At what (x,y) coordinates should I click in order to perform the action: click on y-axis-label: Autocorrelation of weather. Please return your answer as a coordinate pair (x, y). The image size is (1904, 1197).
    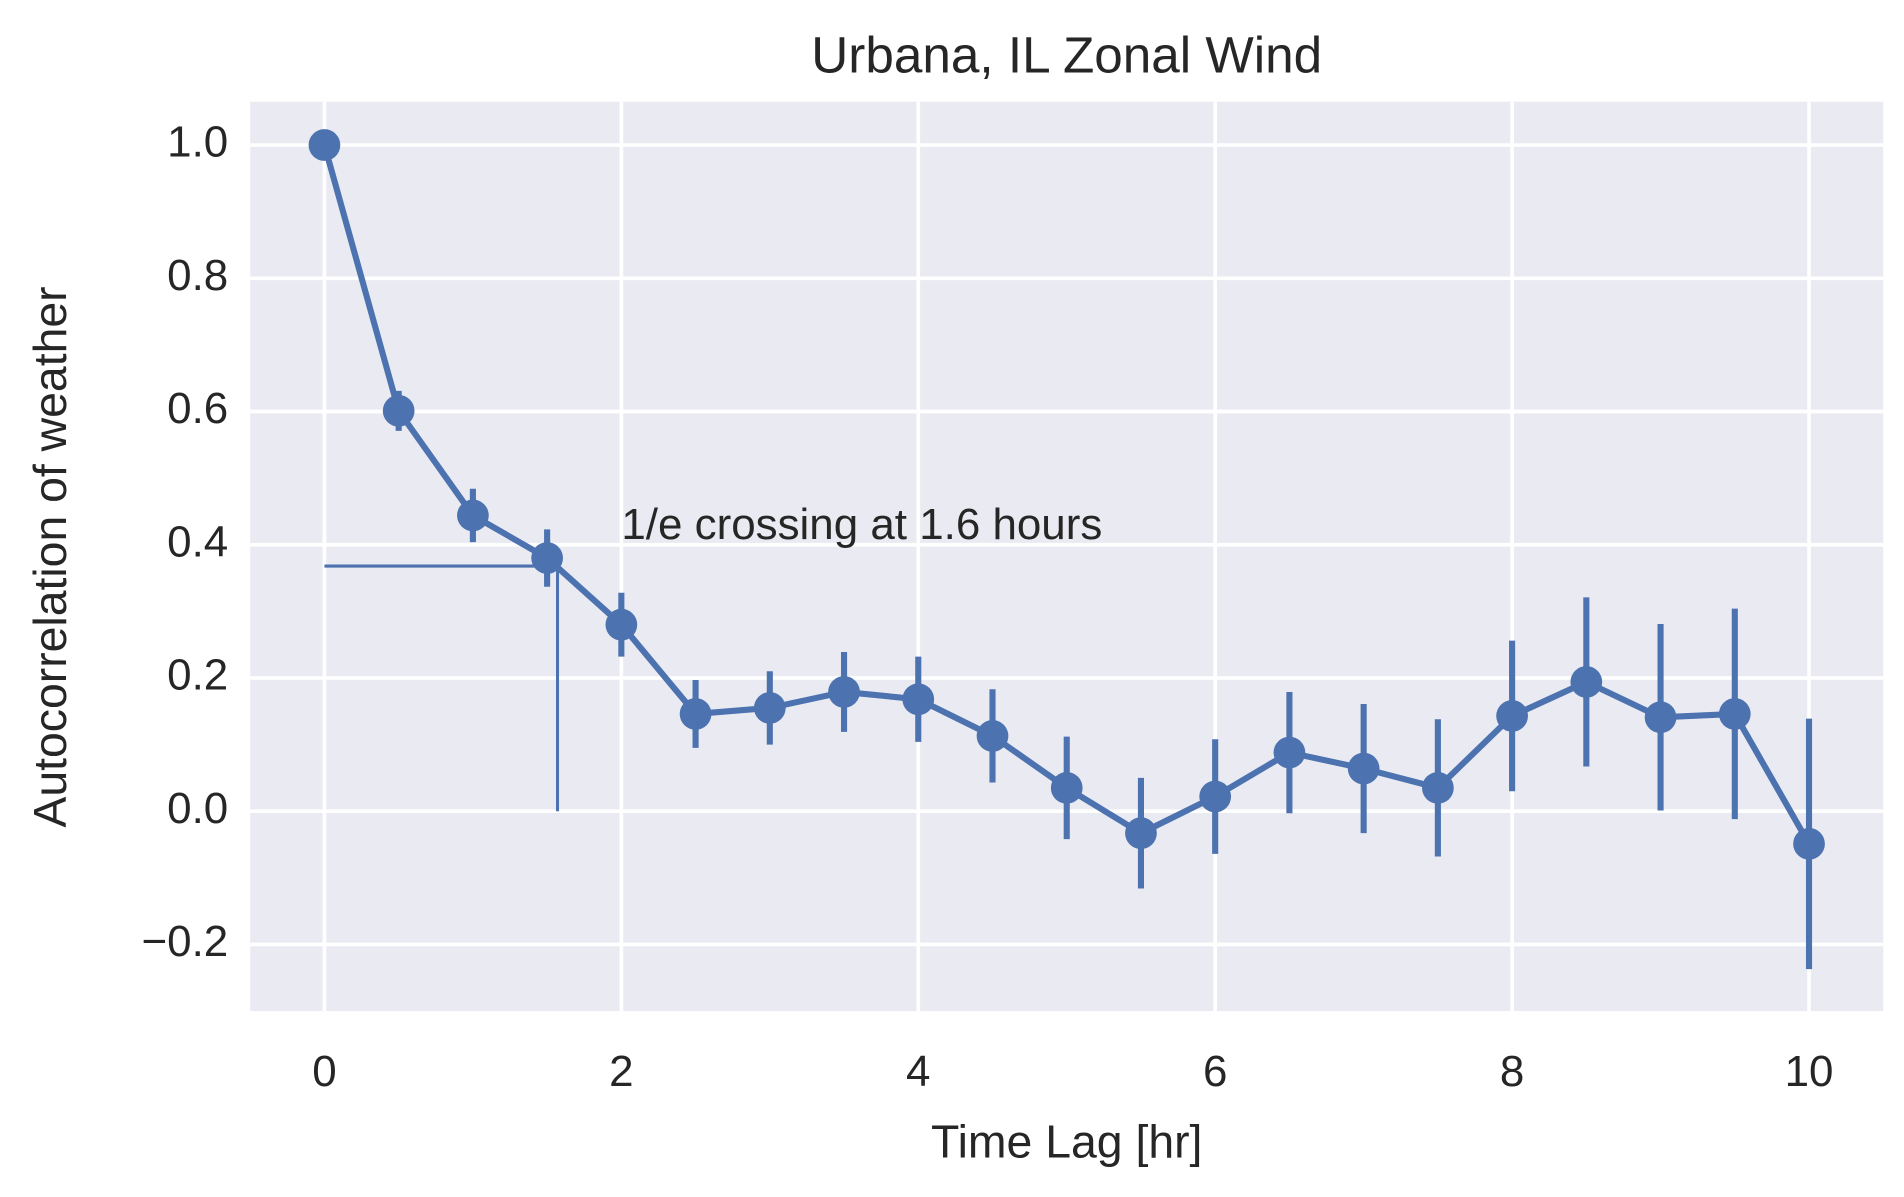
    Looking at the image, I should click on (50, 556).